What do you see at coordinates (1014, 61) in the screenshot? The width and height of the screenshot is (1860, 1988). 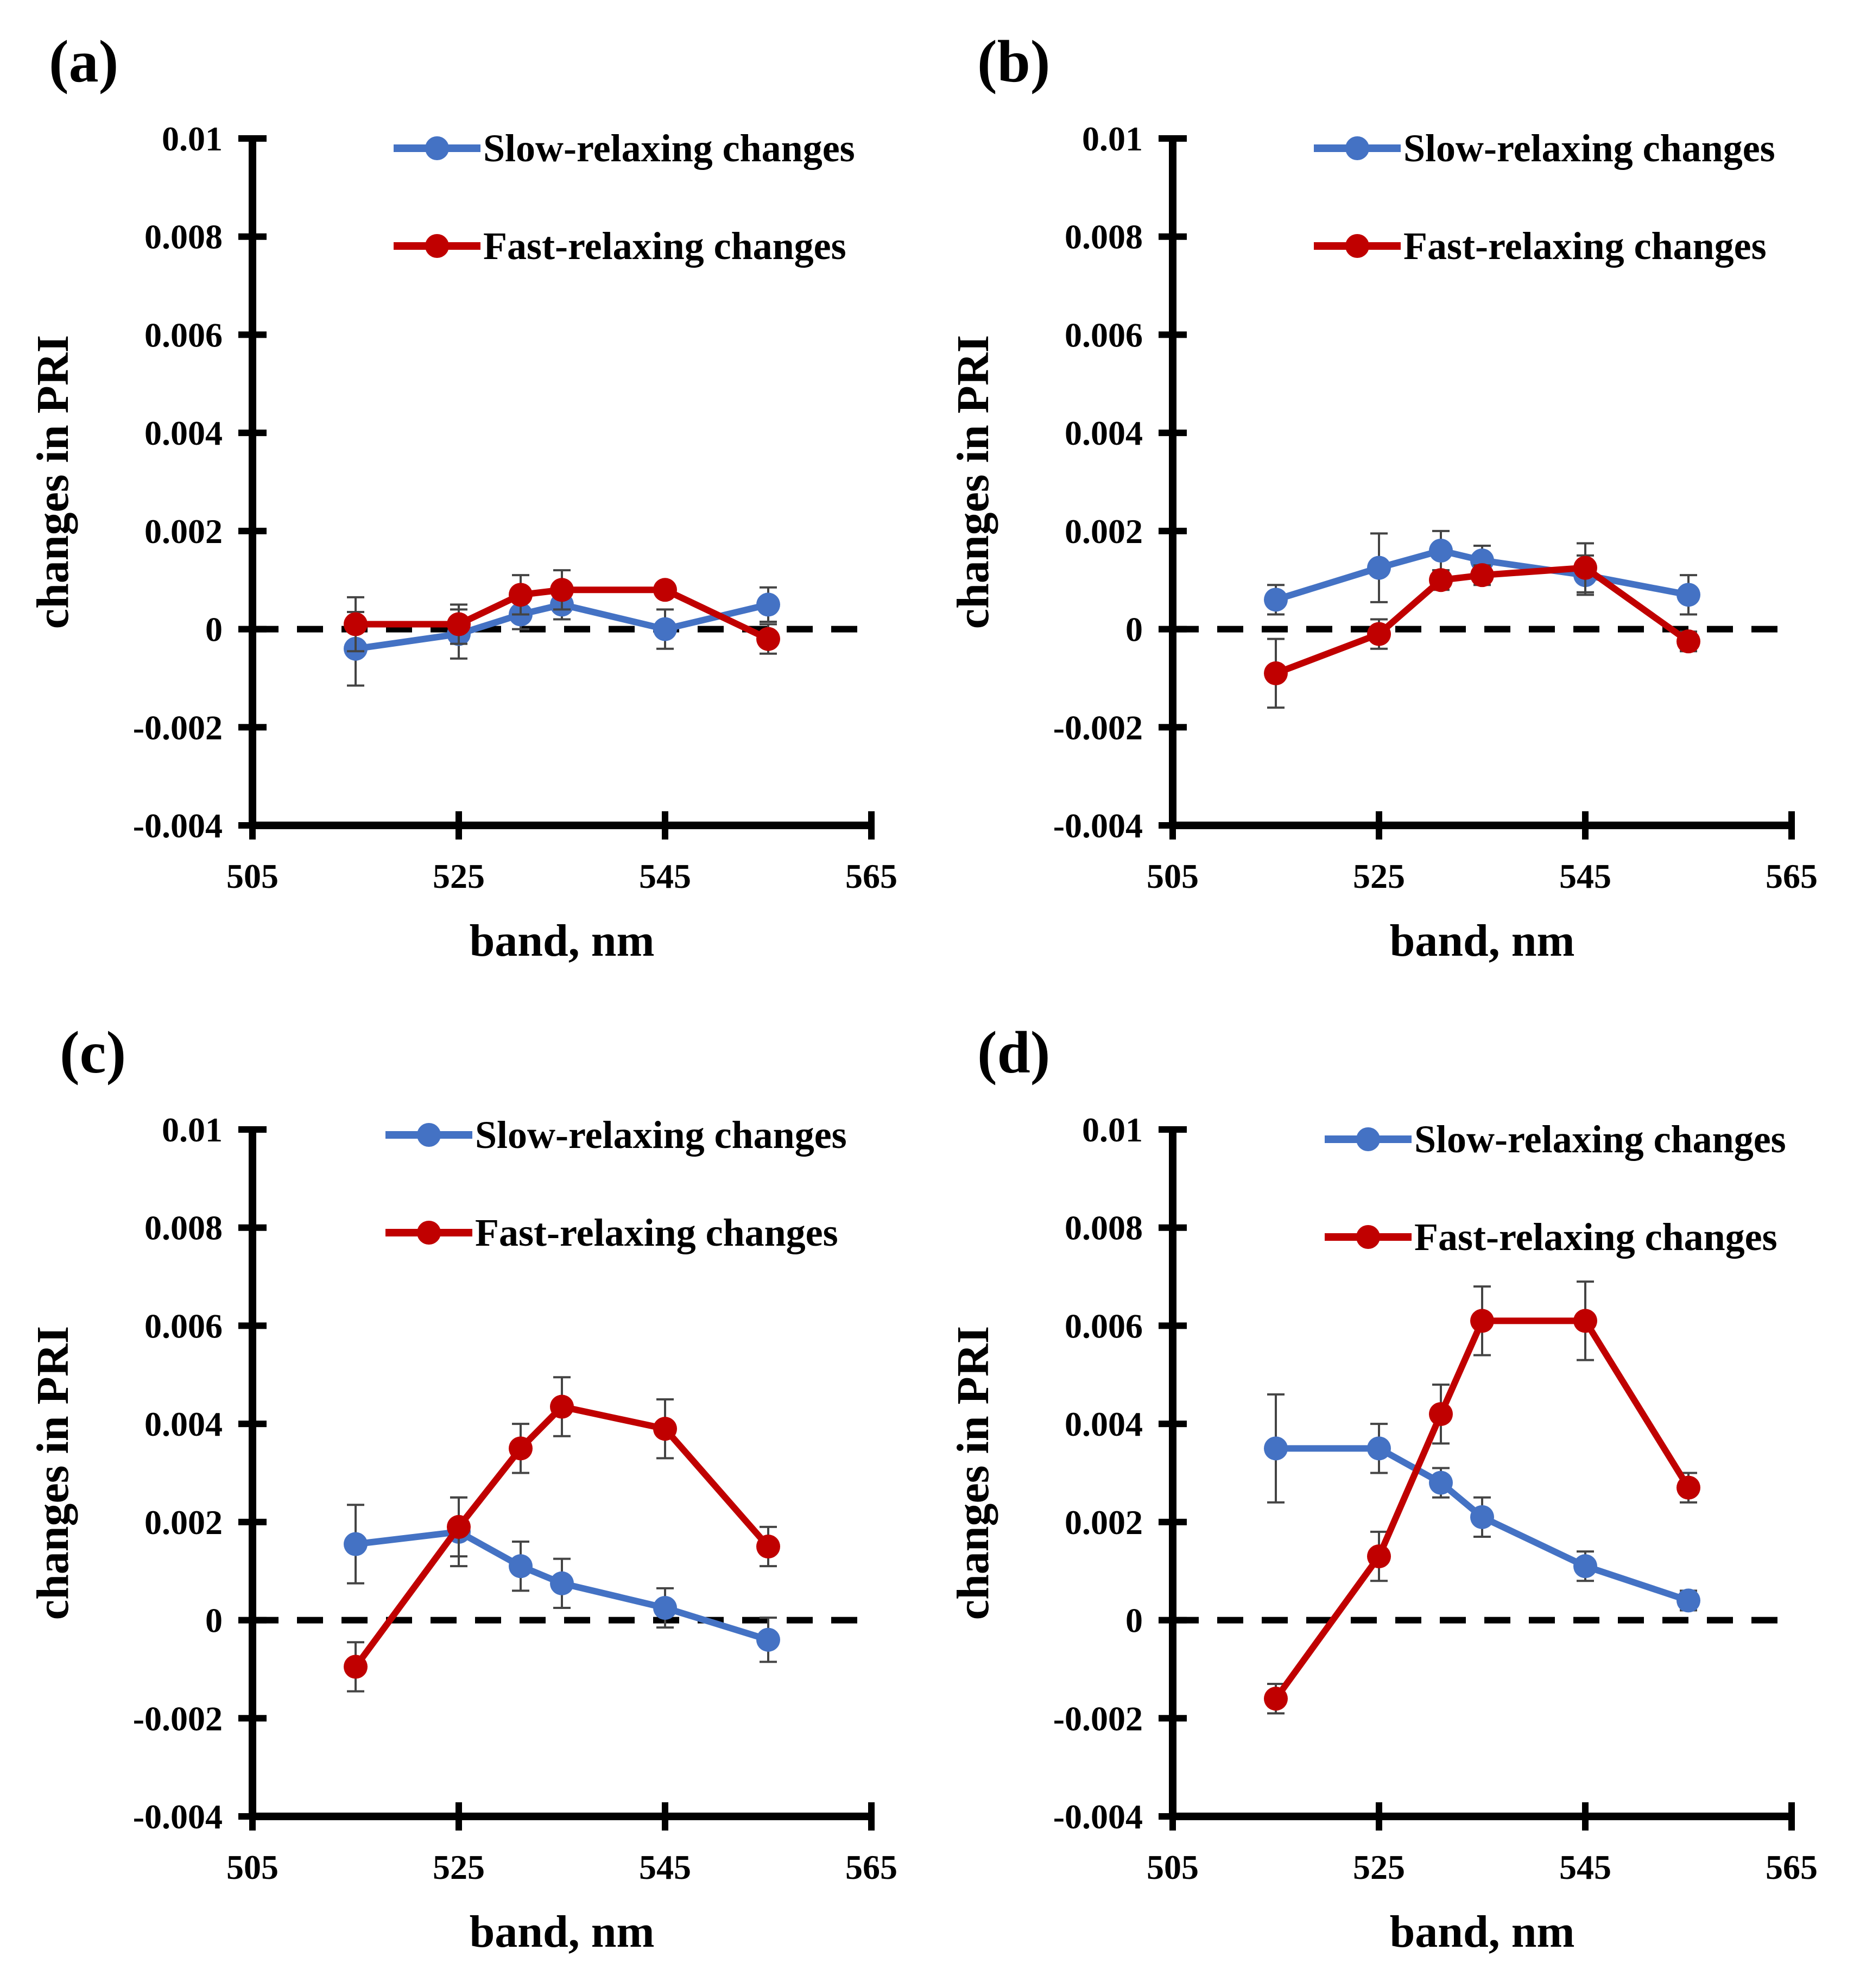 I see `panel-label: (b)` at bounding box center [1014, 61].